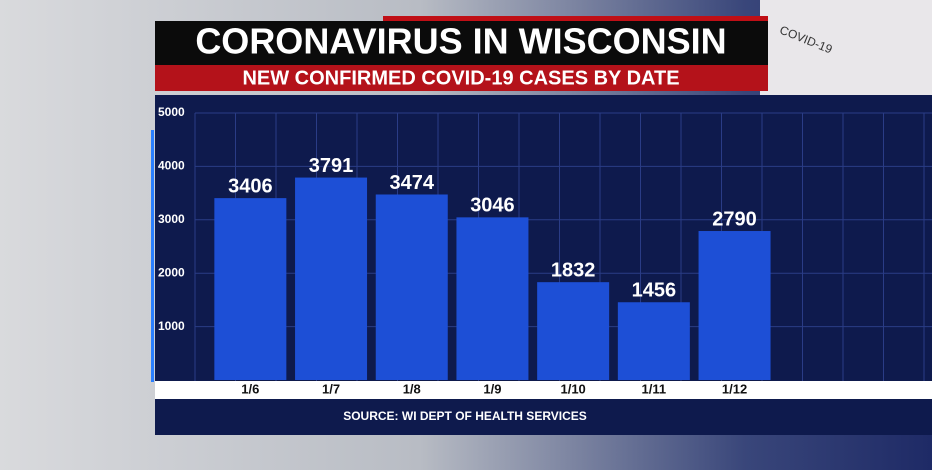  Describe the element at coordinates (492, 388) in the screenshot. I see `x-tick-label: 1/9` at that location.